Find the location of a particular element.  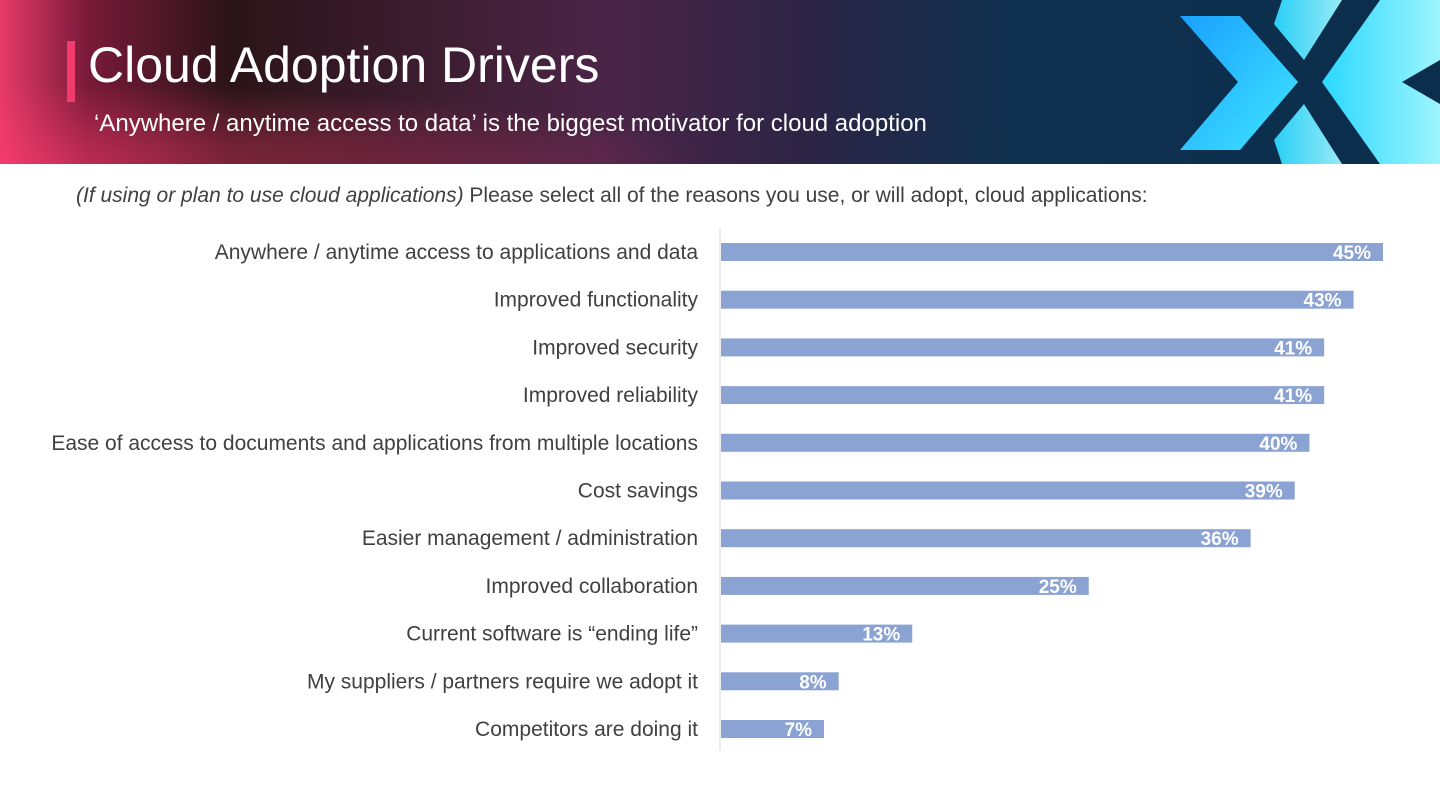

data-label: 39% is located at coordinates (1264, 492).